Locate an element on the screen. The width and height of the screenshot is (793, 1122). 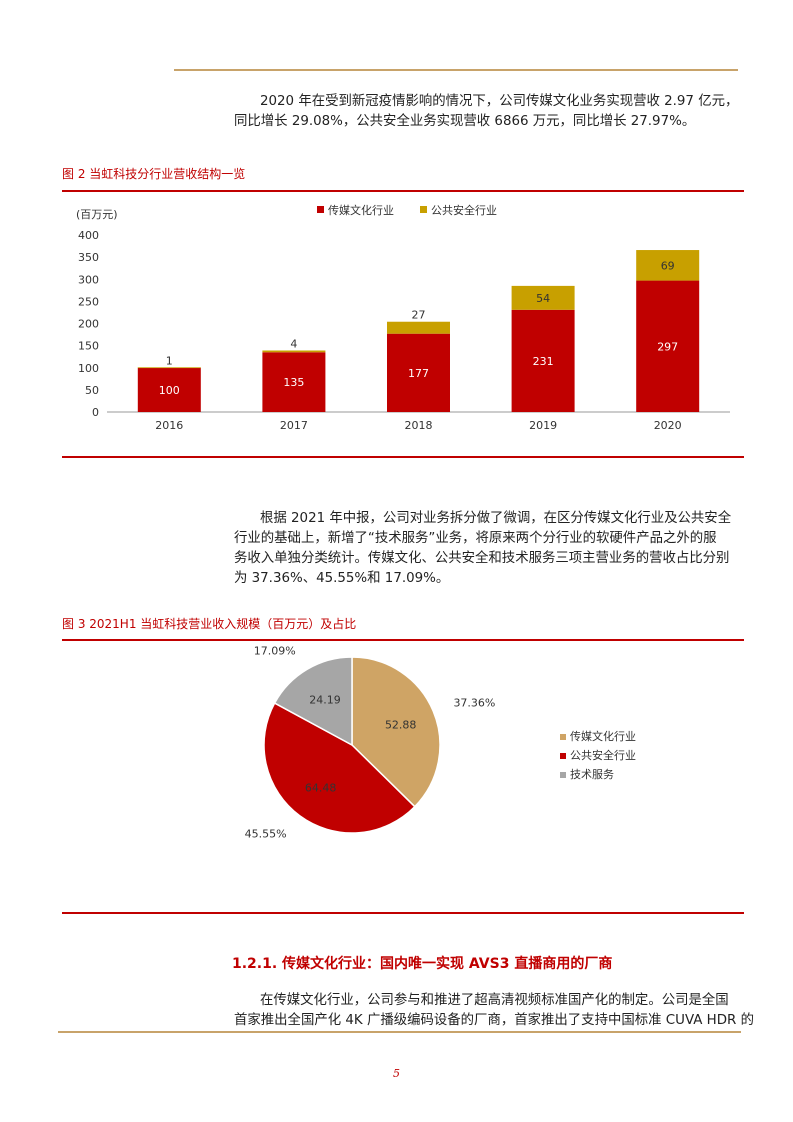
figure-2-bottom-rule is located at coordinates (403, 457).